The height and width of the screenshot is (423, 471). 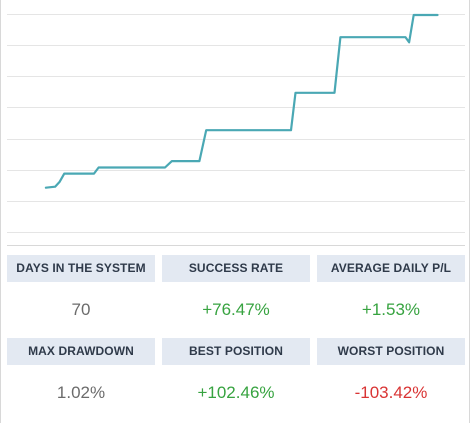 I want to click on worst-position-label: WORST POSITION, so click(x=391, y=351).